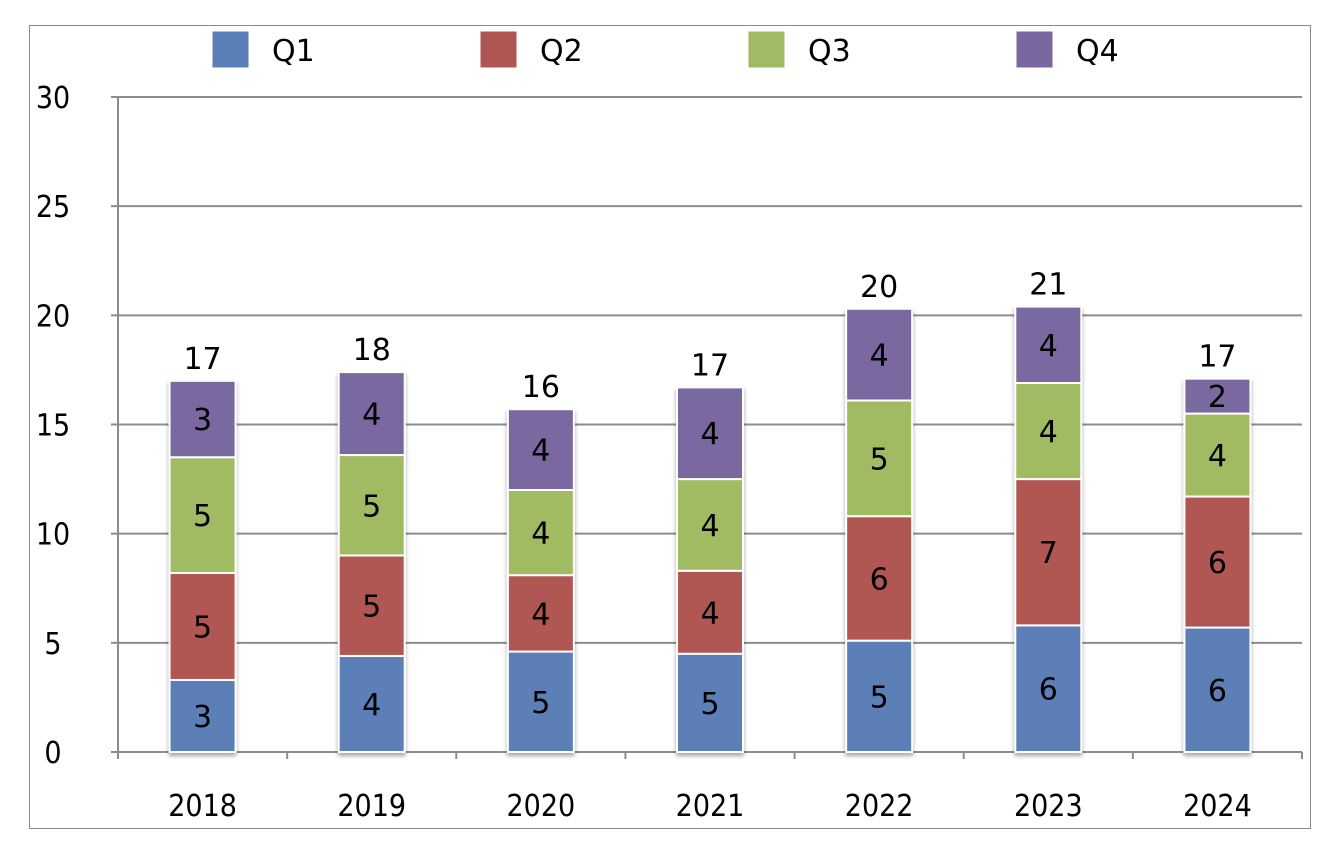  Describe the element at coordinates (53, 426) in the screenshot. I see `y-tick-label: 15` at that location.